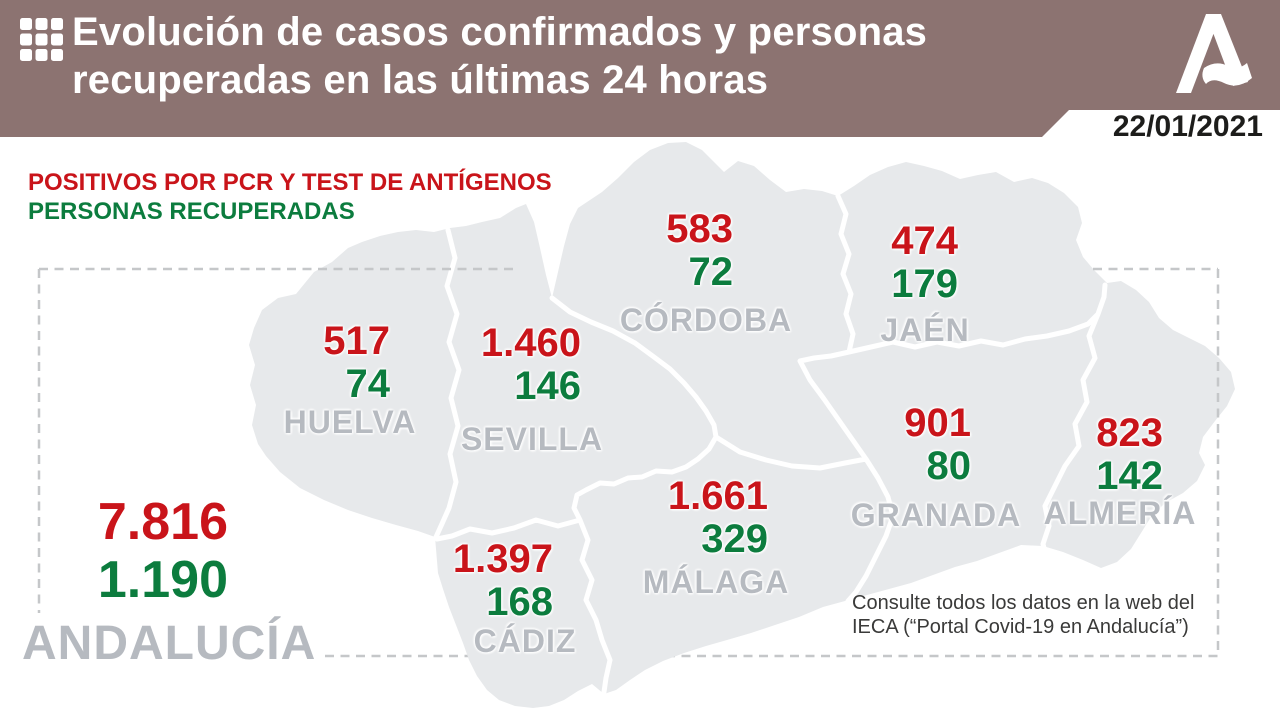  I want to click on sevilla-positives: 1.460, so click(530, 343).